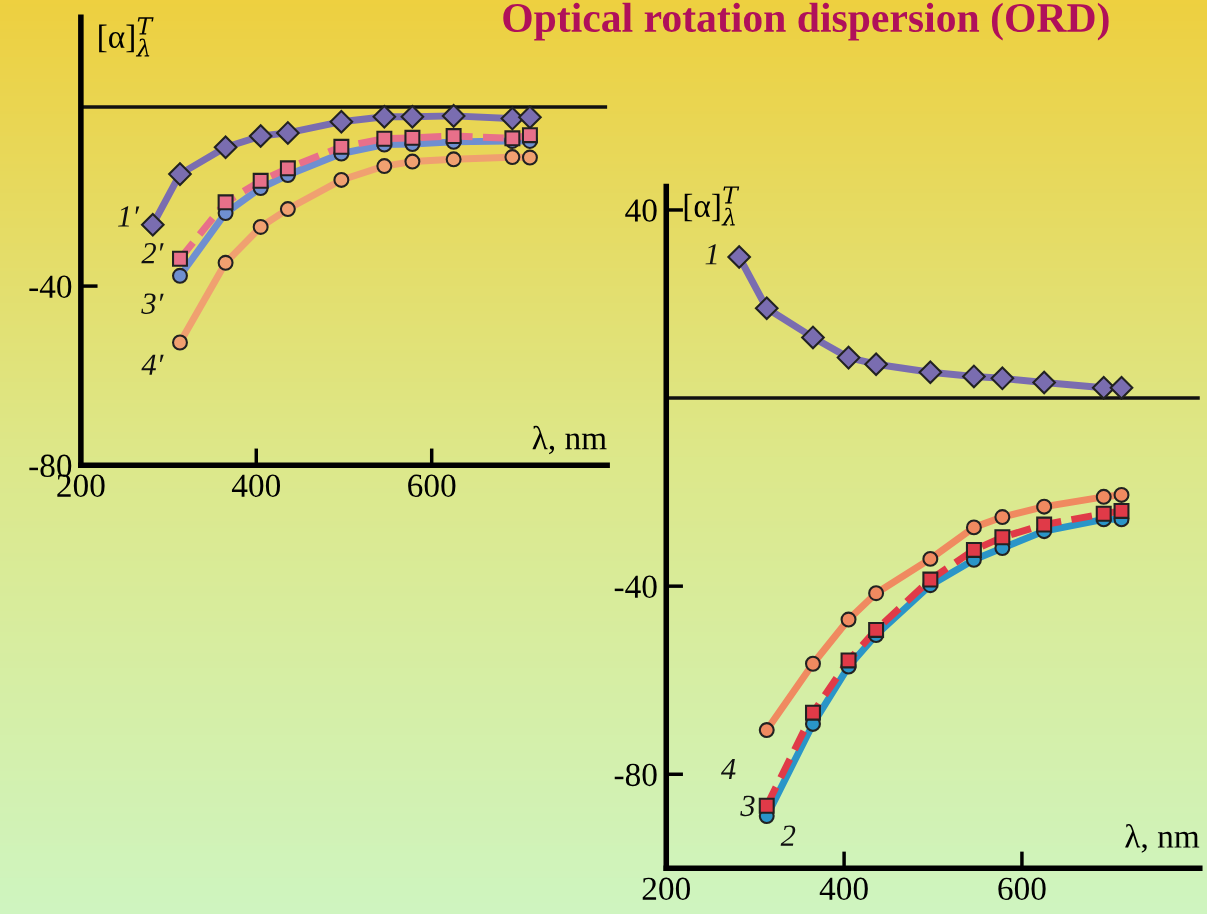 The width and height of the screenshot is (1207, 914). I want to click on series-label: 4, so click(728, 769).